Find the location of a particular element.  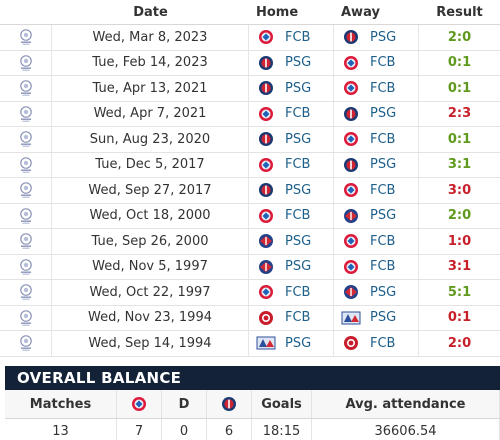

table-row: Tue, Dec 5, 2017 FCB PSG 3:1 is located at coordinates (250, 165).